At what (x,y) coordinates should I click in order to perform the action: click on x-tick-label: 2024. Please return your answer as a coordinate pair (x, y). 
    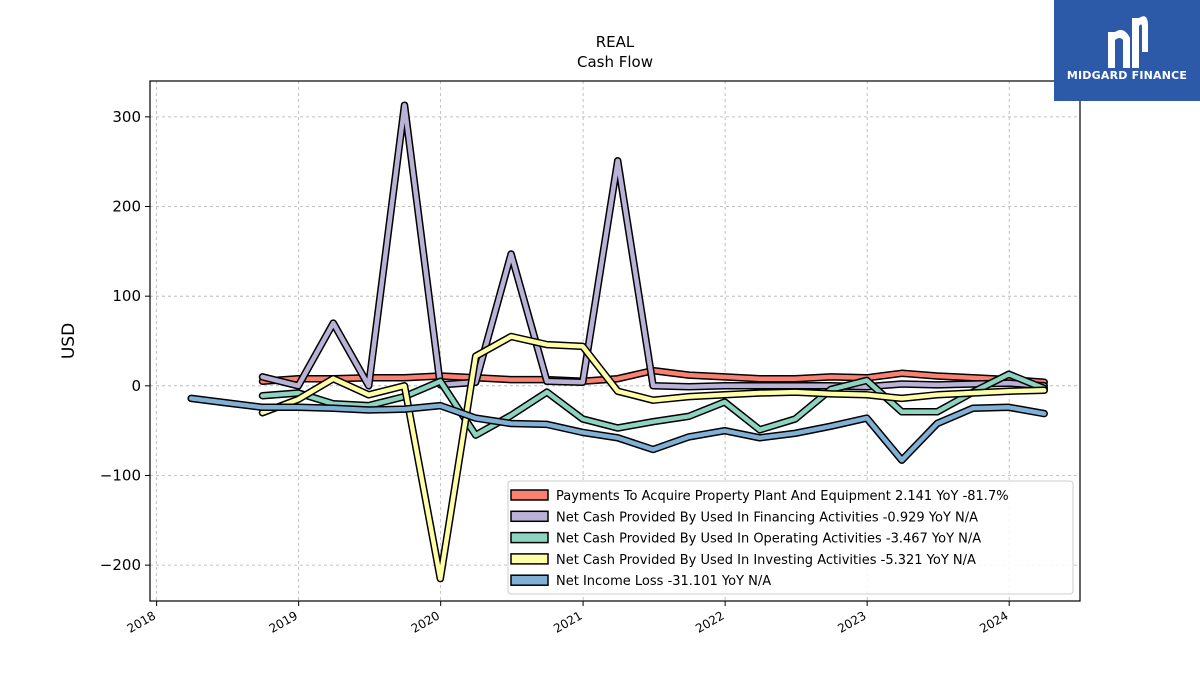
    Looking at the image, I should click on (993, 621).